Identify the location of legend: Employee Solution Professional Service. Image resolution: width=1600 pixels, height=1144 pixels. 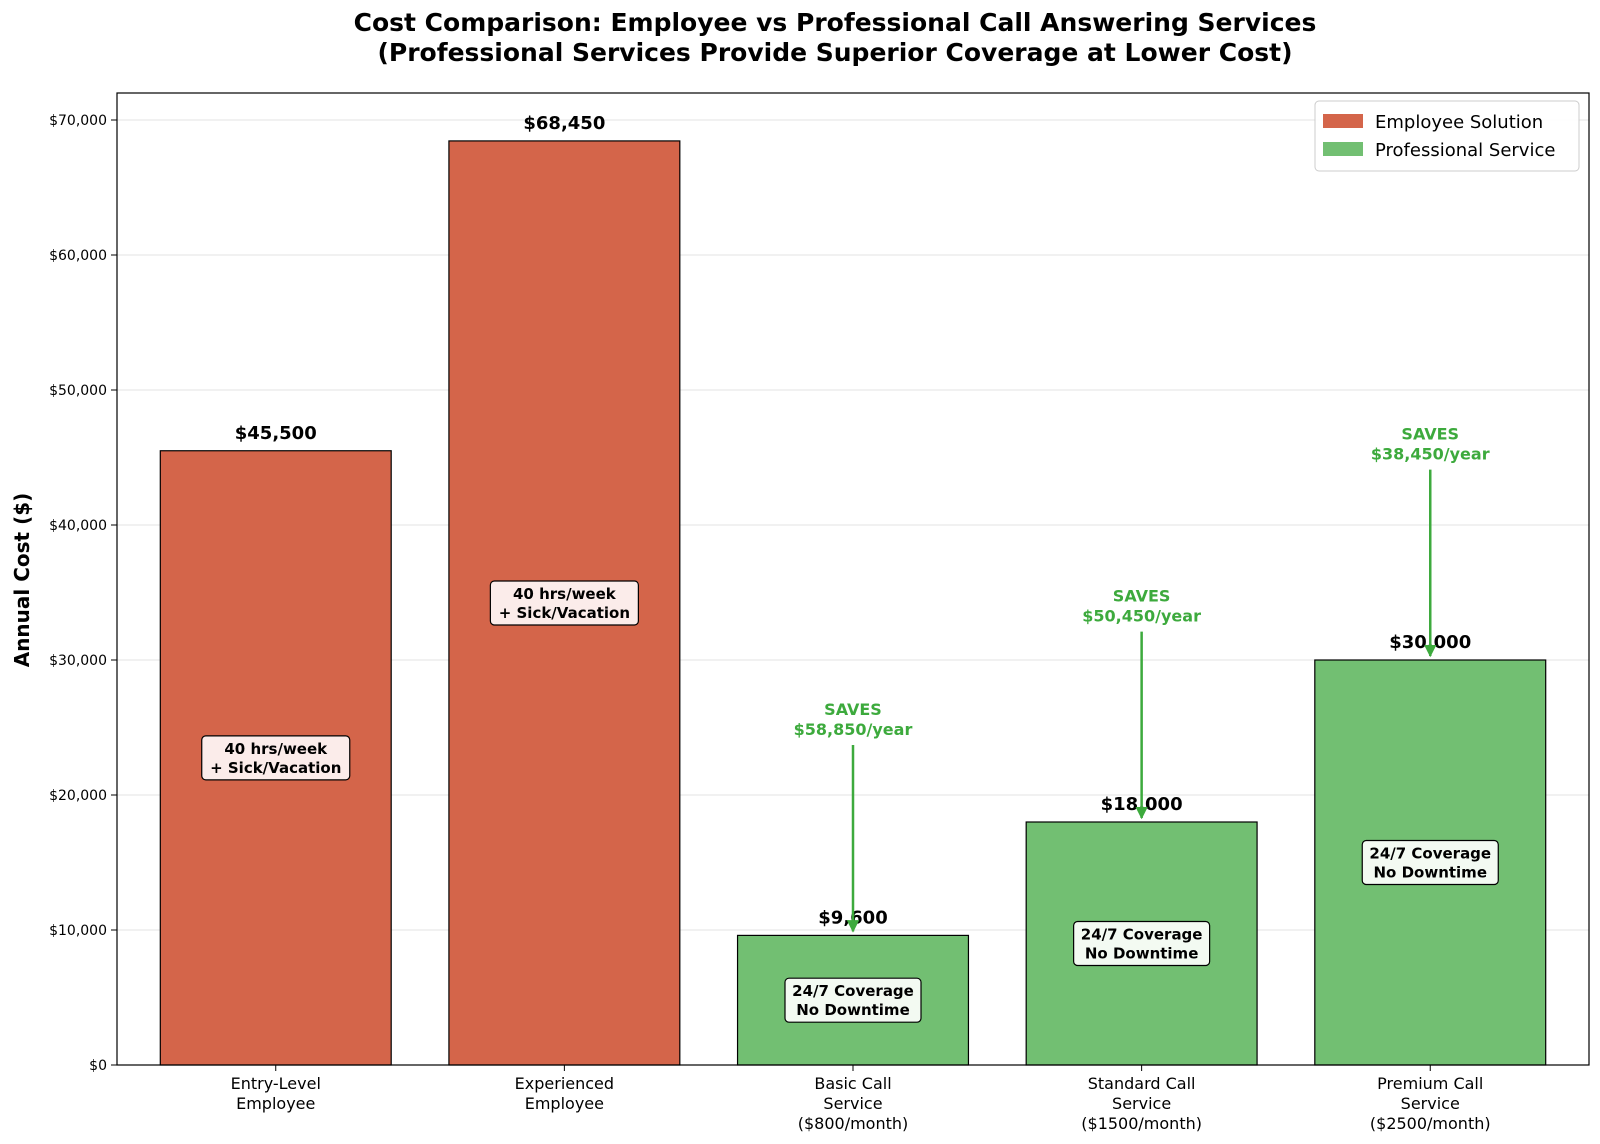
(1447, 136).